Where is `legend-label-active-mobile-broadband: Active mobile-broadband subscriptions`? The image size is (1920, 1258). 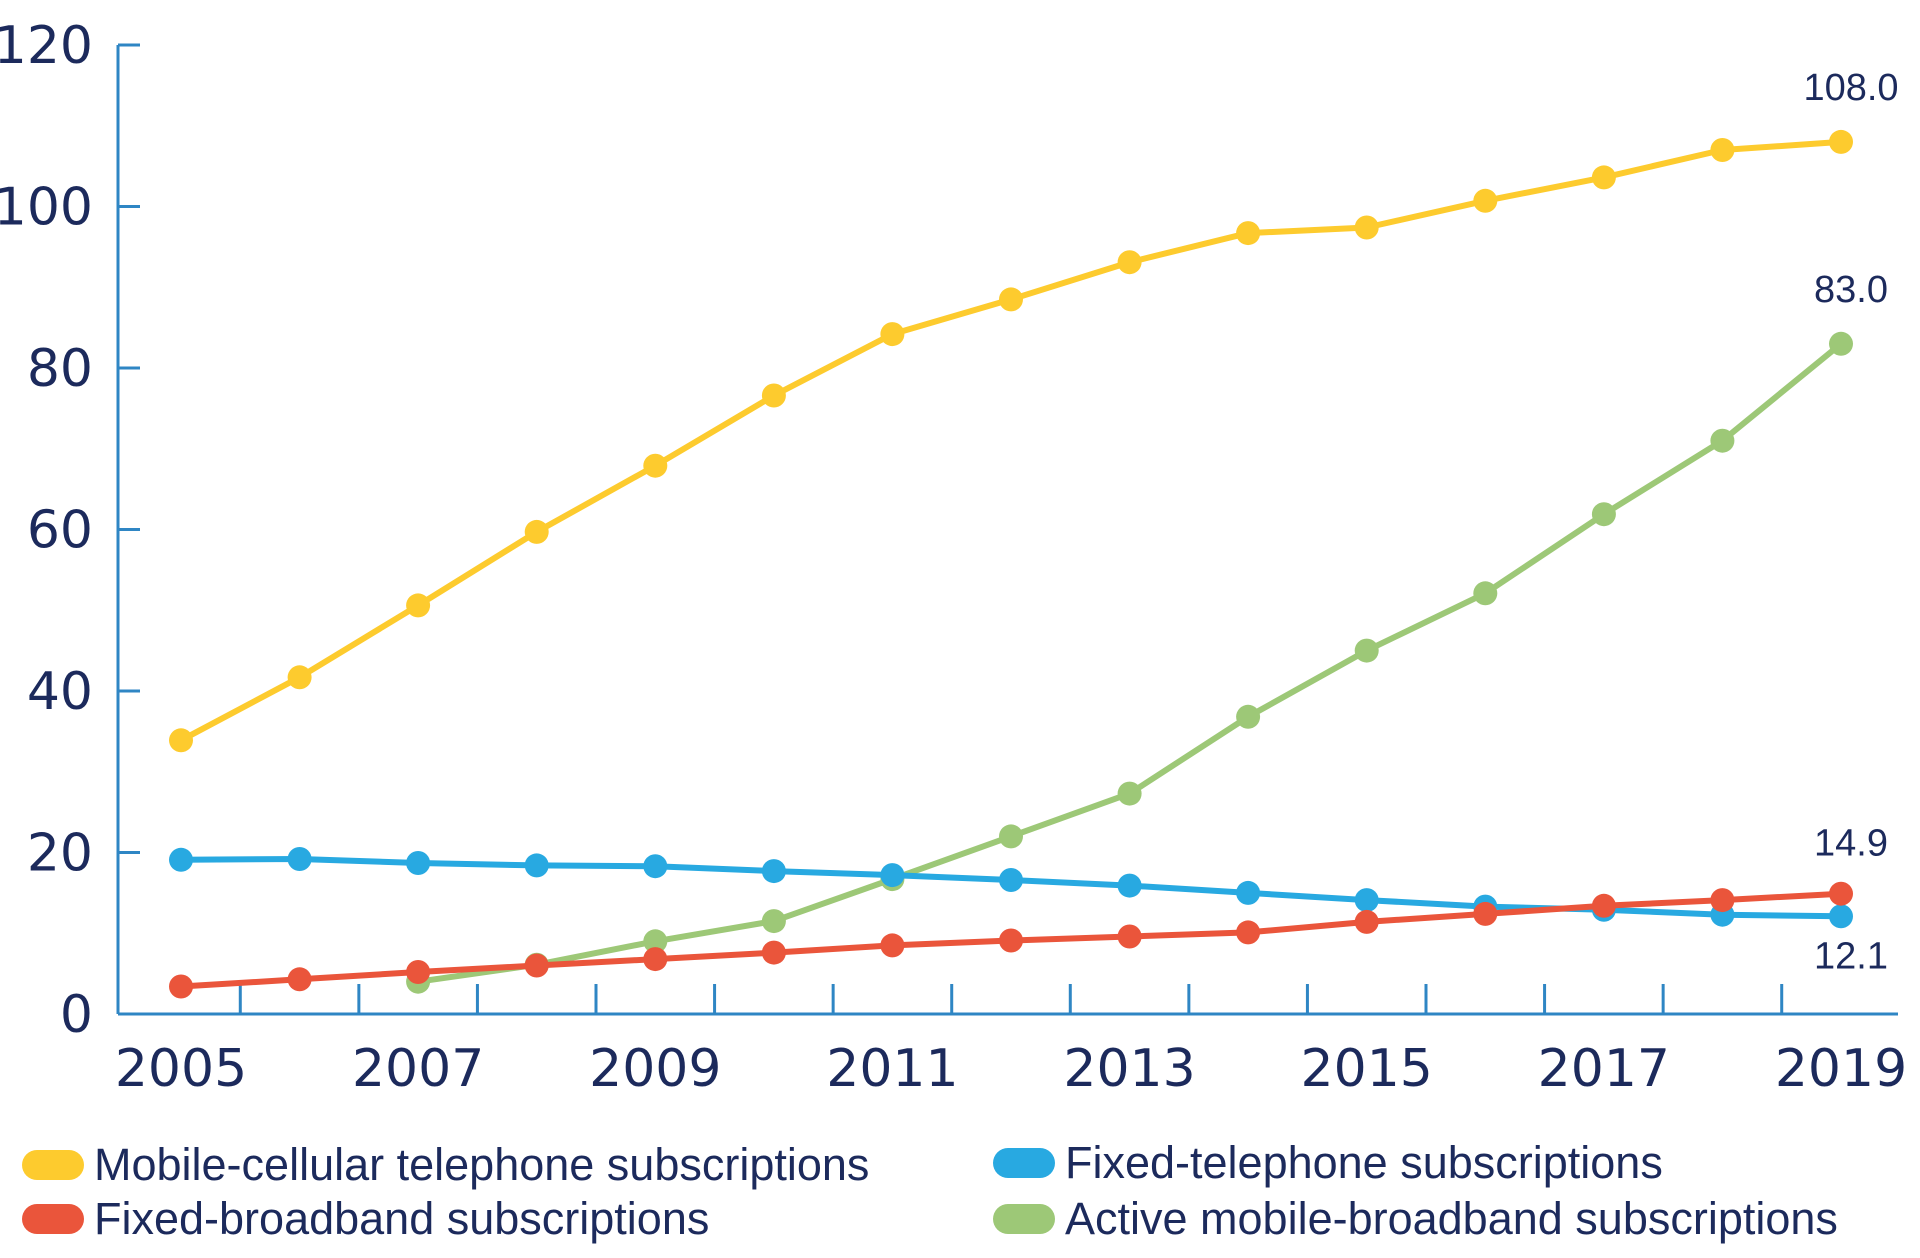 legend-label-active-mobile-broadband: Active mobile-broadband subscriptions is located at coordinates (1451, 1218).